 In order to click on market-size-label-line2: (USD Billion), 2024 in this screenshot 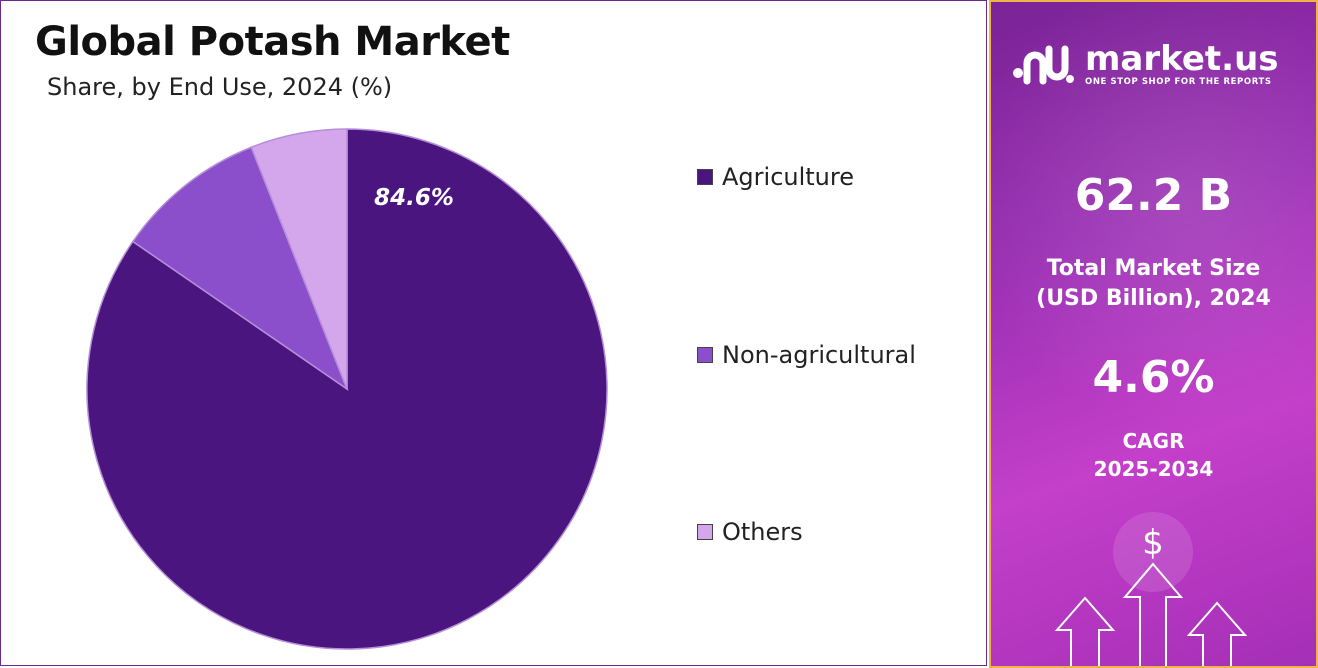, I will do `click(1153, 298)`.